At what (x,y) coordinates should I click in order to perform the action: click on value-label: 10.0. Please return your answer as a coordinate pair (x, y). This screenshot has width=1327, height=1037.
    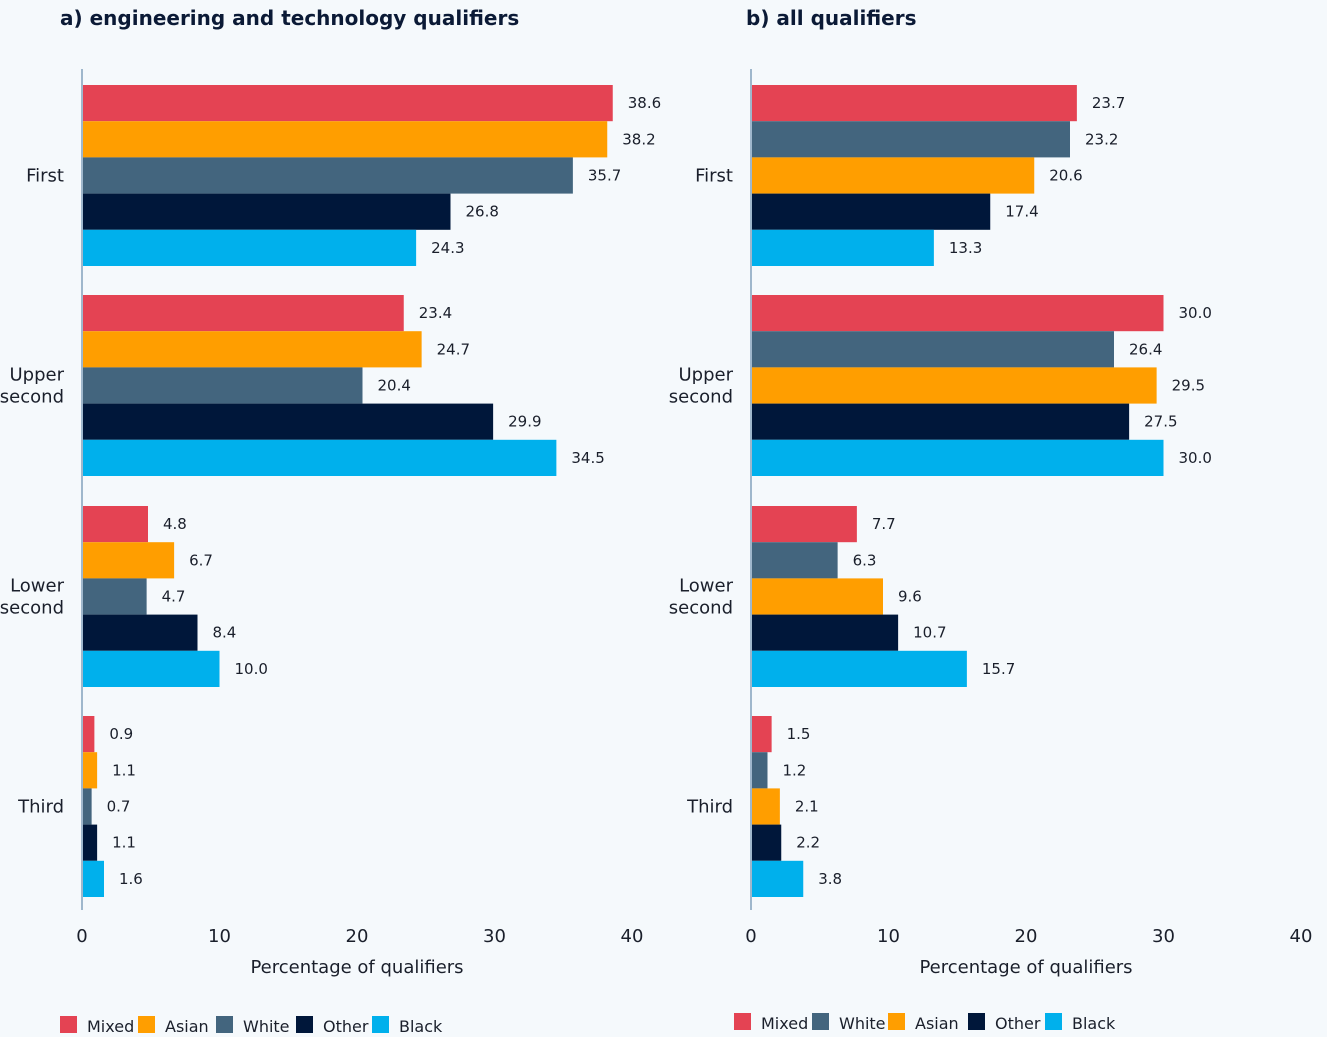
    Looking at the image, I should click on (251, 669).